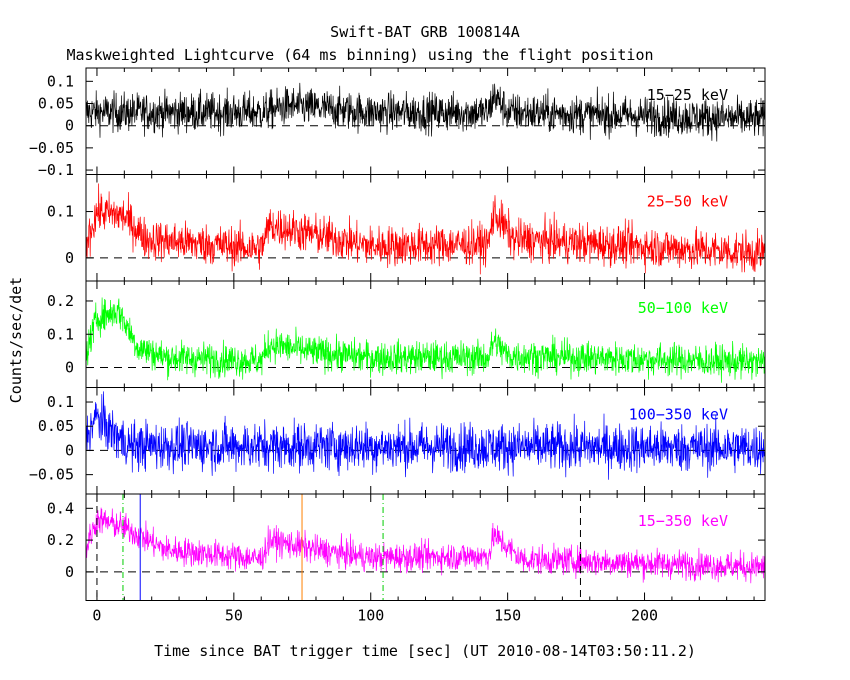 This screenshot has width=850, height=680. Describe the element at coordinates (683, 308) in the screenshot. I see `energy-band-label: 50−100 keV` at that location.